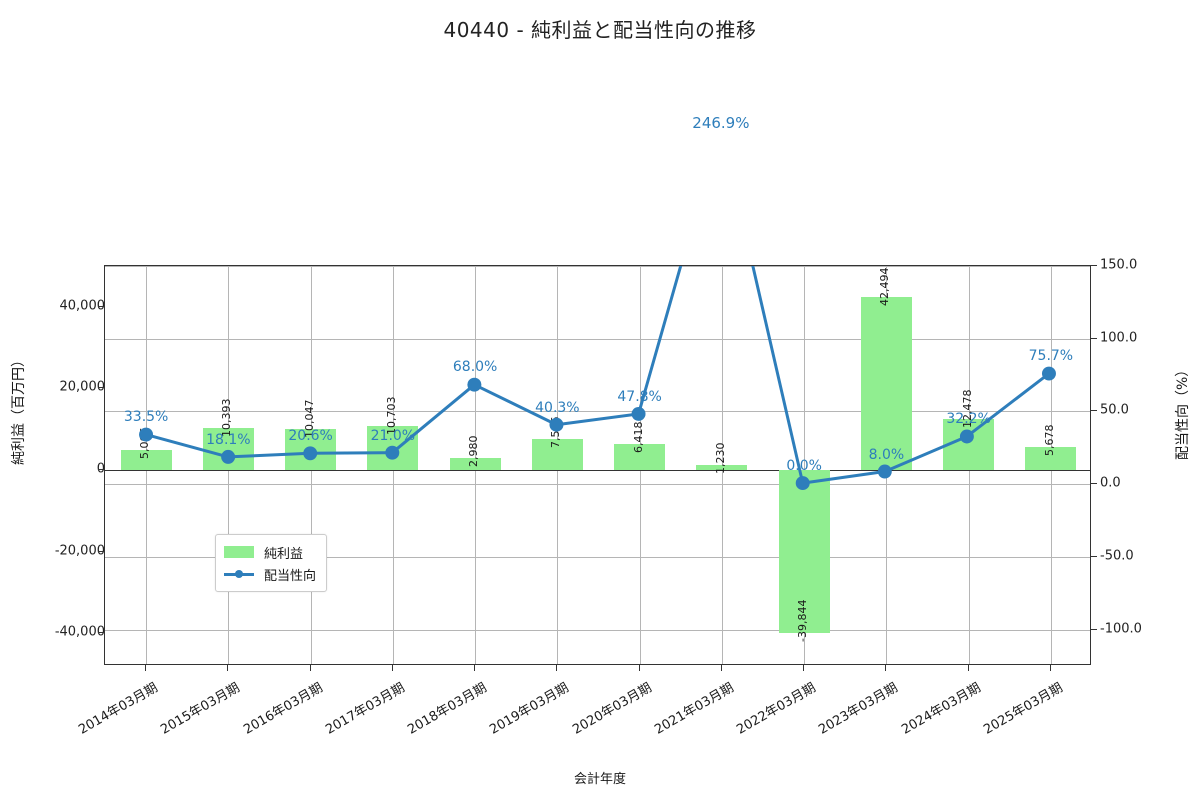 This screenshot has height=800, width=1200. Describe the element at coordinates (968, 419) in the screenshot. I see `line-value-label: 32.2%` at that location.